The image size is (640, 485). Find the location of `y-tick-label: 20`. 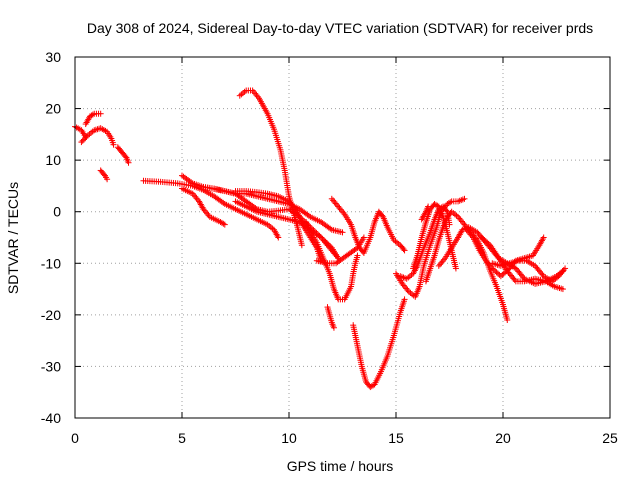

y-tick-label: 20 is located at coordinates (53, 109).